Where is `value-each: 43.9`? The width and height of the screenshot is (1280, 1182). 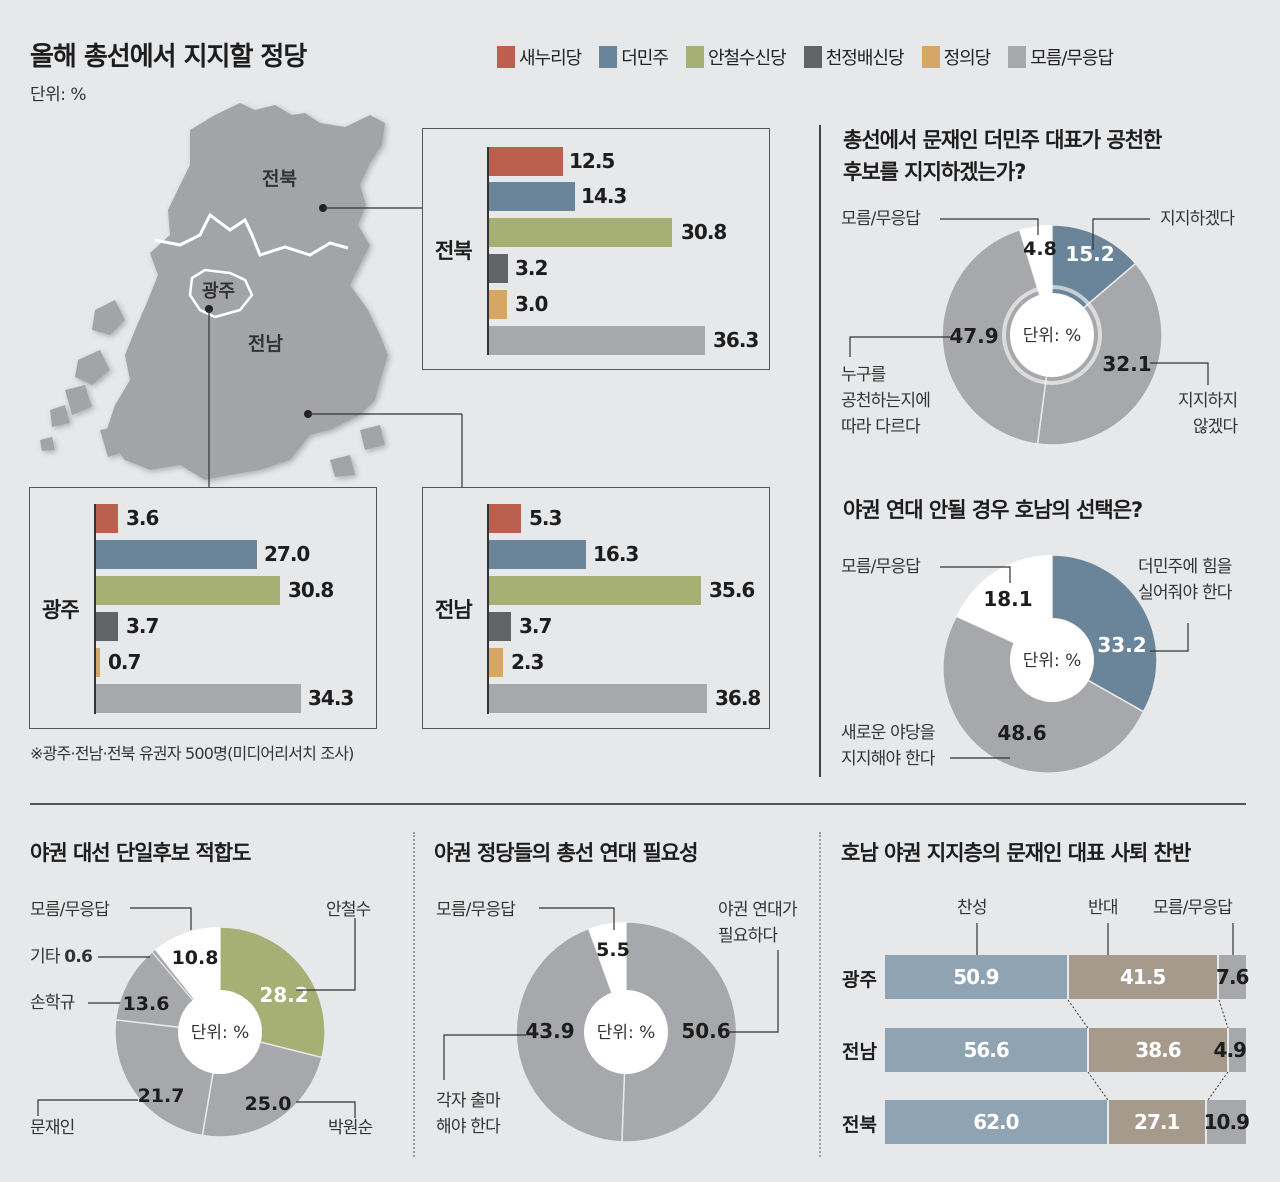 value-each: 43.9 is located at coordinates (549, 1031).